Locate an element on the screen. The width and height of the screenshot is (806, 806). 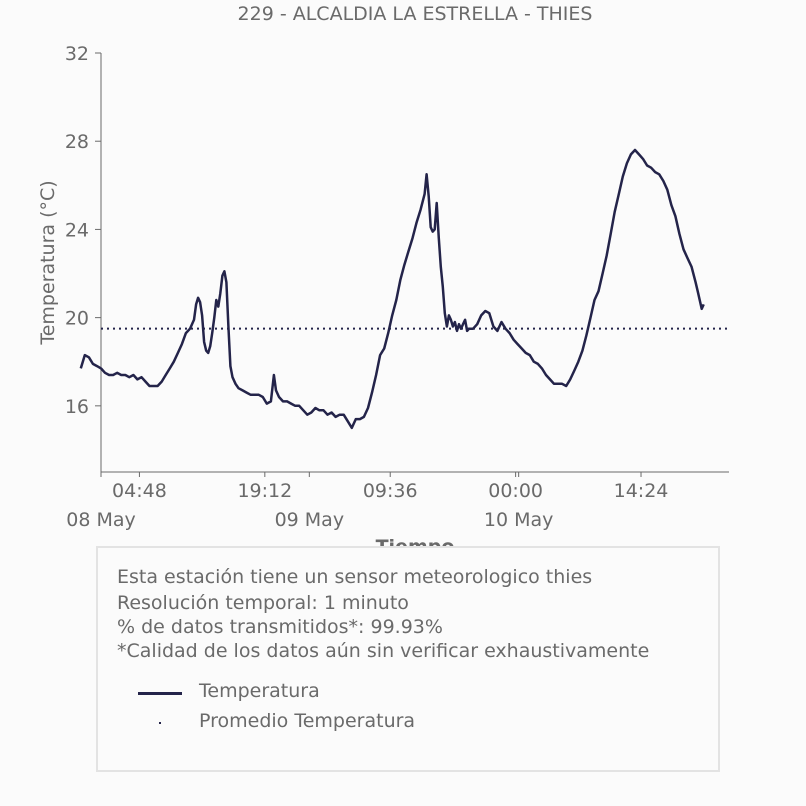
y-tick-label: 16 is located at coordinates (77, 407).